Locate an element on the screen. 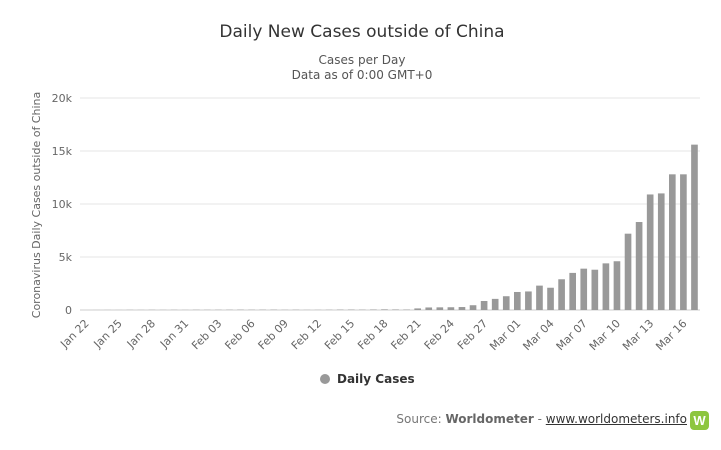 This screenshot has height=450, width=721. x-tick-label: Mar 01 is located at coordinates (505, 335).